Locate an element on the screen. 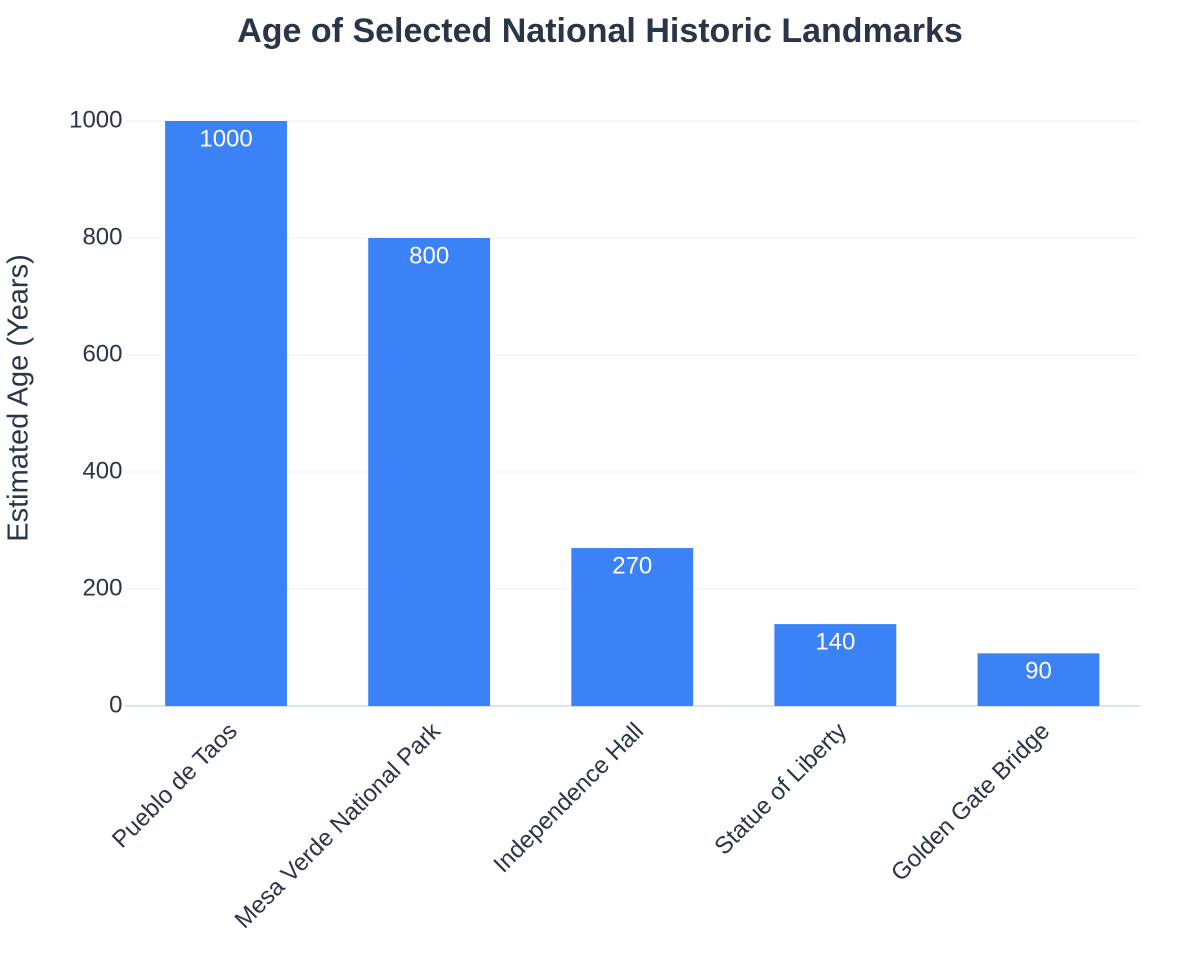  x-tick-label: Golden Gate Bridge is located at coordinates (970, 802).